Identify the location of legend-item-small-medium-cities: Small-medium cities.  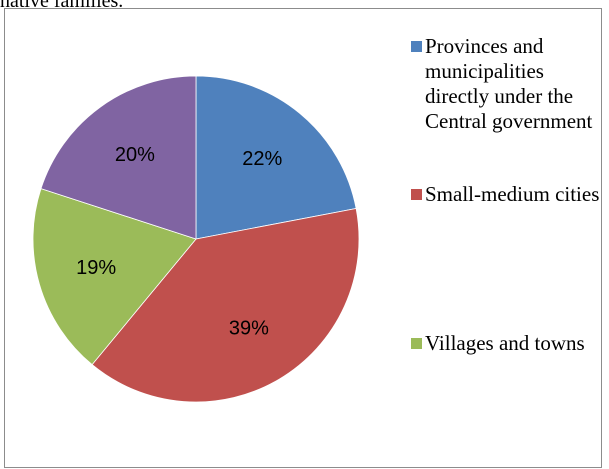
(506, 194).